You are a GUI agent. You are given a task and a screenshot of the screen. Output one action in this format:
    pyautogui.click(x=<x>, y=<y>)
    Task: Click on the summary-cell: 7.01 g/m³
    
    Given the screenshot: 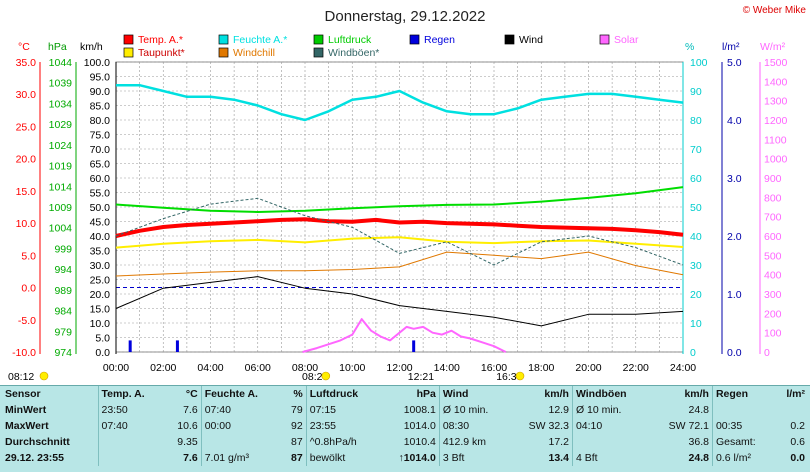 What is the action you would take?
    pyautogui.click(x=241, y=458)
    